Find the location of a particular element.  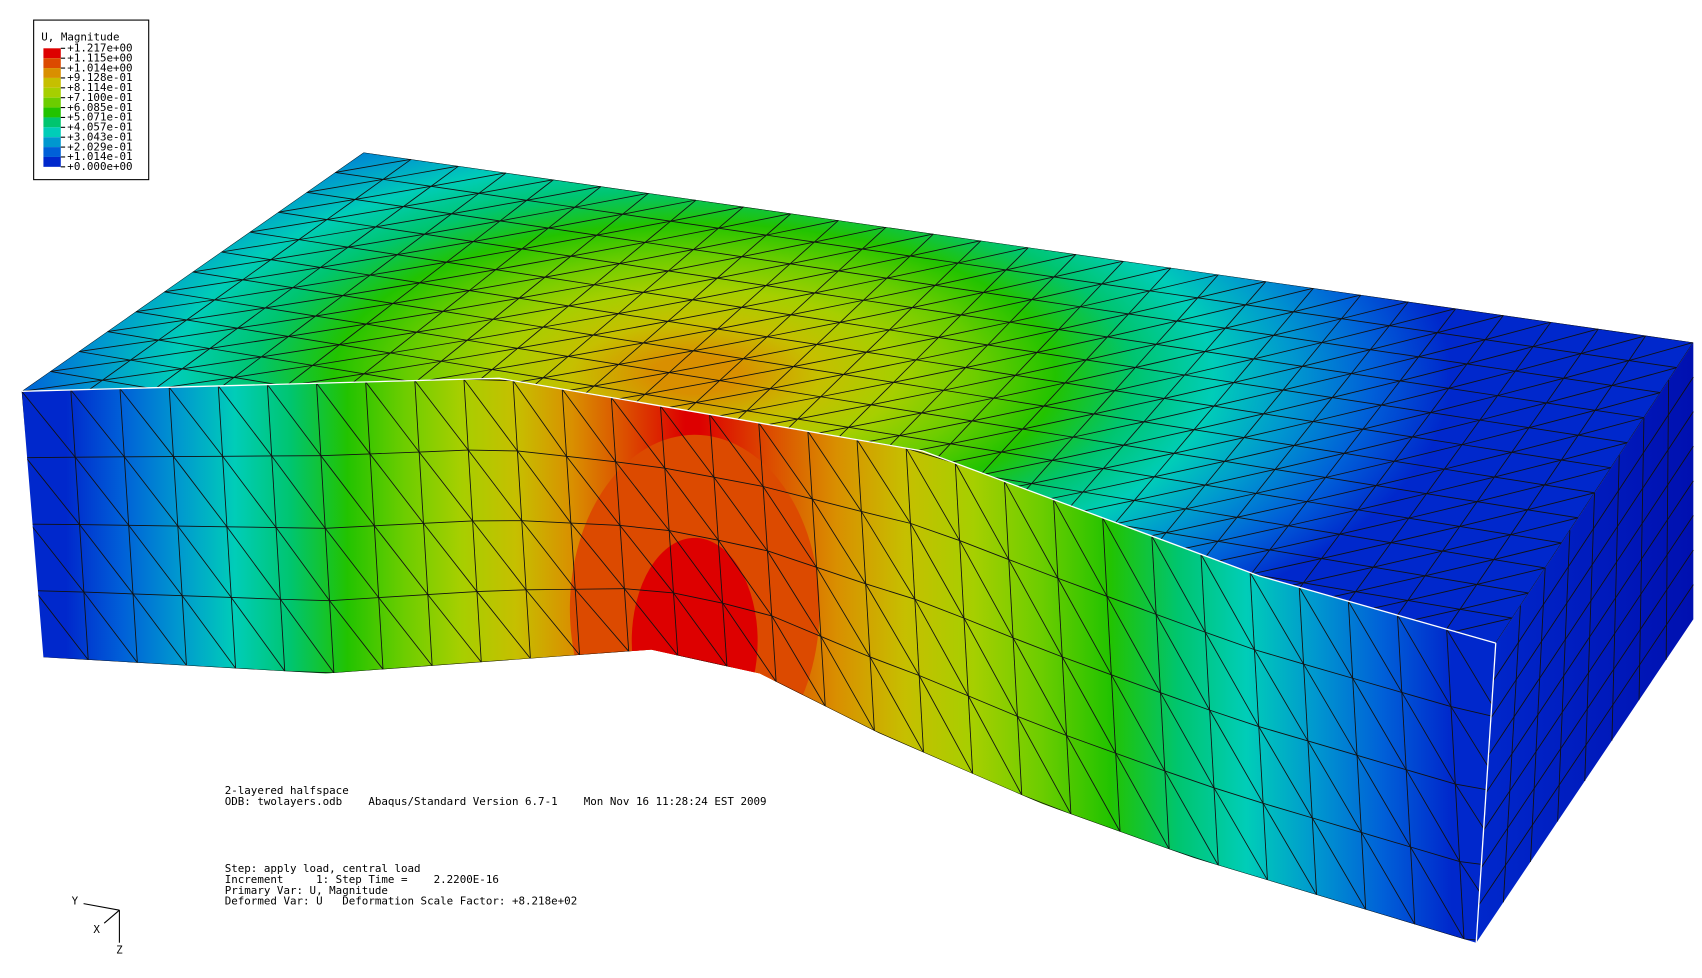

triad: Y X Z is located at coordinates (98, 926).